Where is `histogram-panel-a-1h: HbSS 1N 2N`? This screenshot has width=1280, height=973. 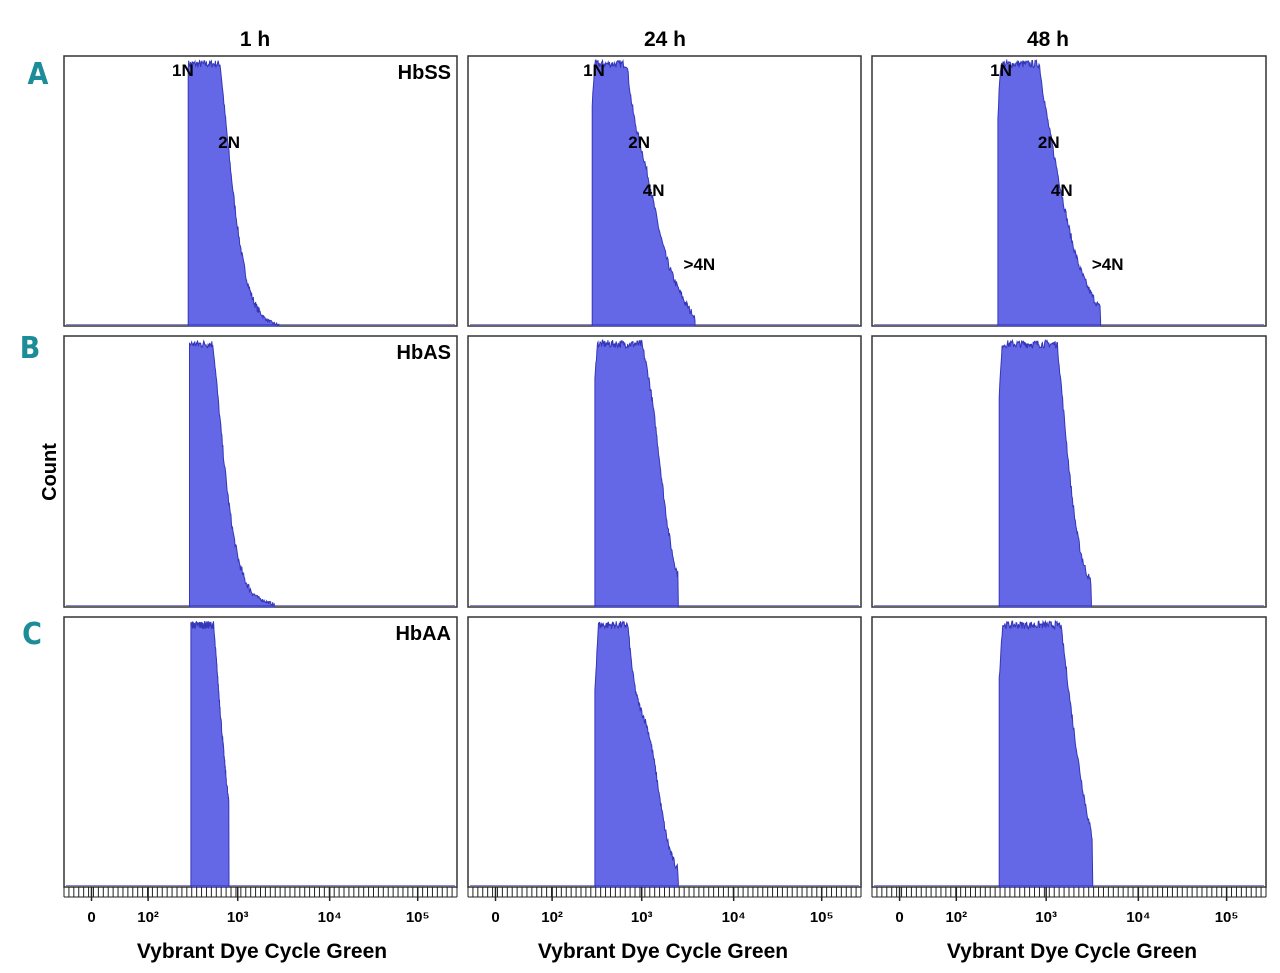 histogram-panel-a-1h: HbSS 1N 2N is located at coordinates (260, 191).